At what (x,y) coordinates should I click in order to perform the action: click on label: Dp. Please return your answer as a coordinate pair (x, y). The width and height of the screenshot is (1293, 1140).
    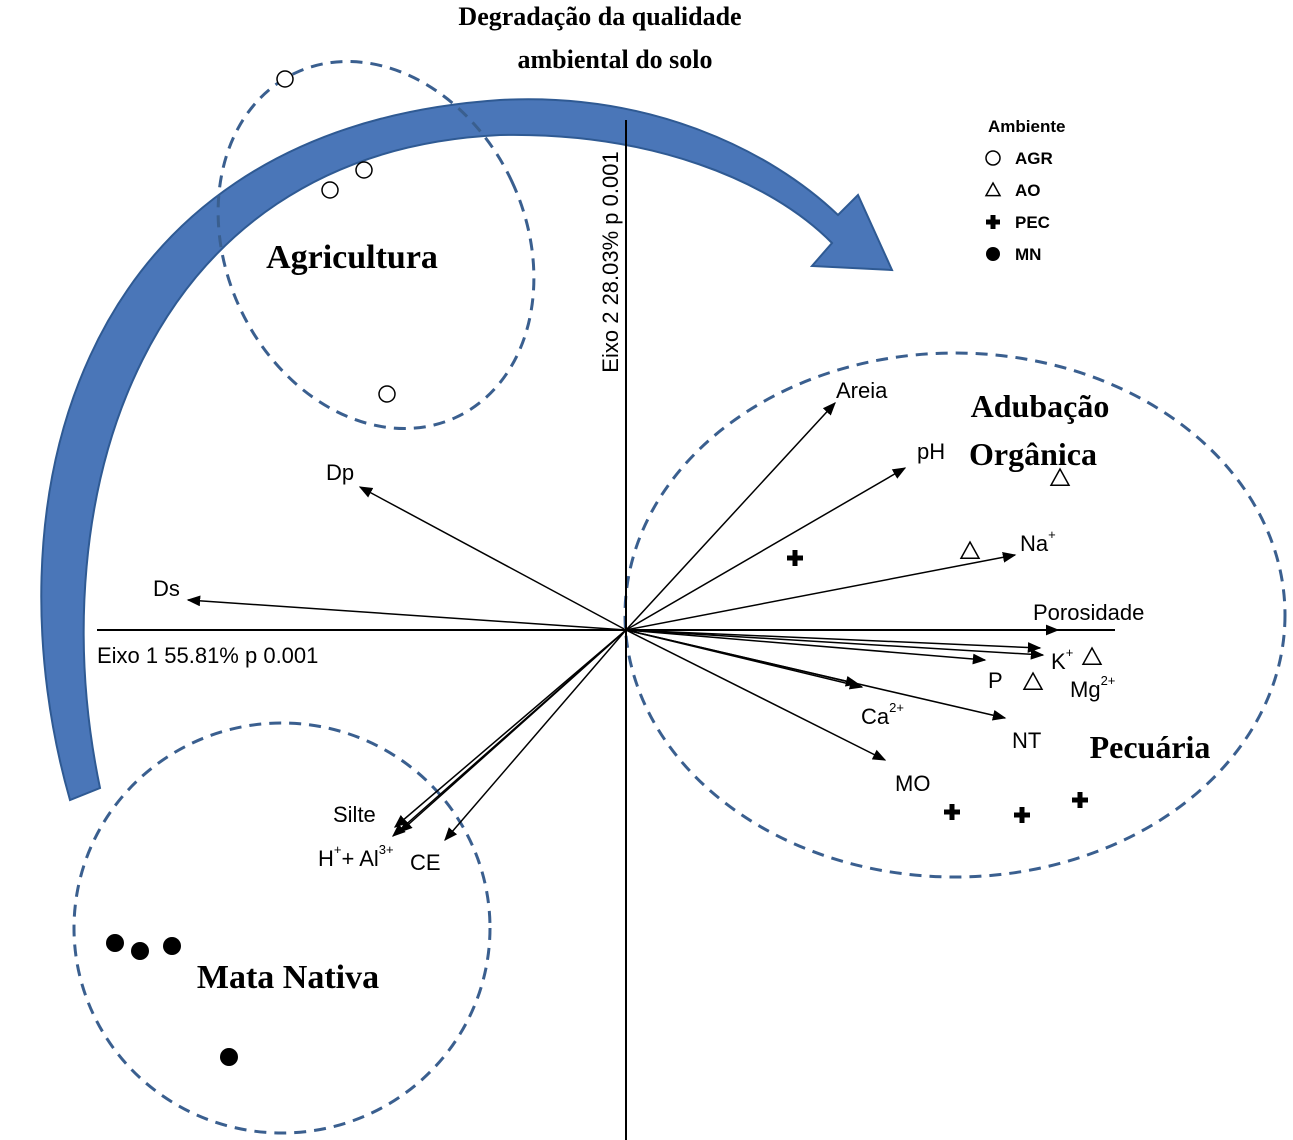
    Looking at the image, I should click on (340, 472).